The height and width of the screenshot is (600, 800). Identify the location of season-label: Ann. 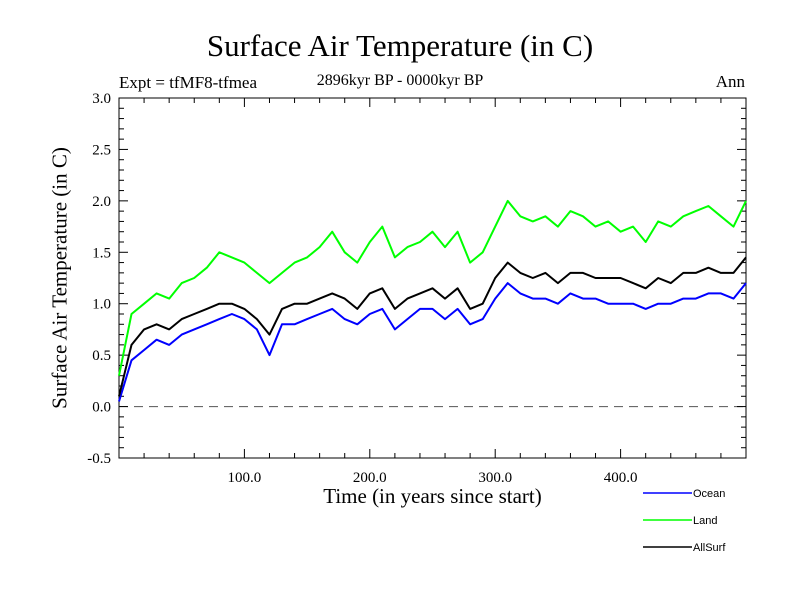
(730, 81).